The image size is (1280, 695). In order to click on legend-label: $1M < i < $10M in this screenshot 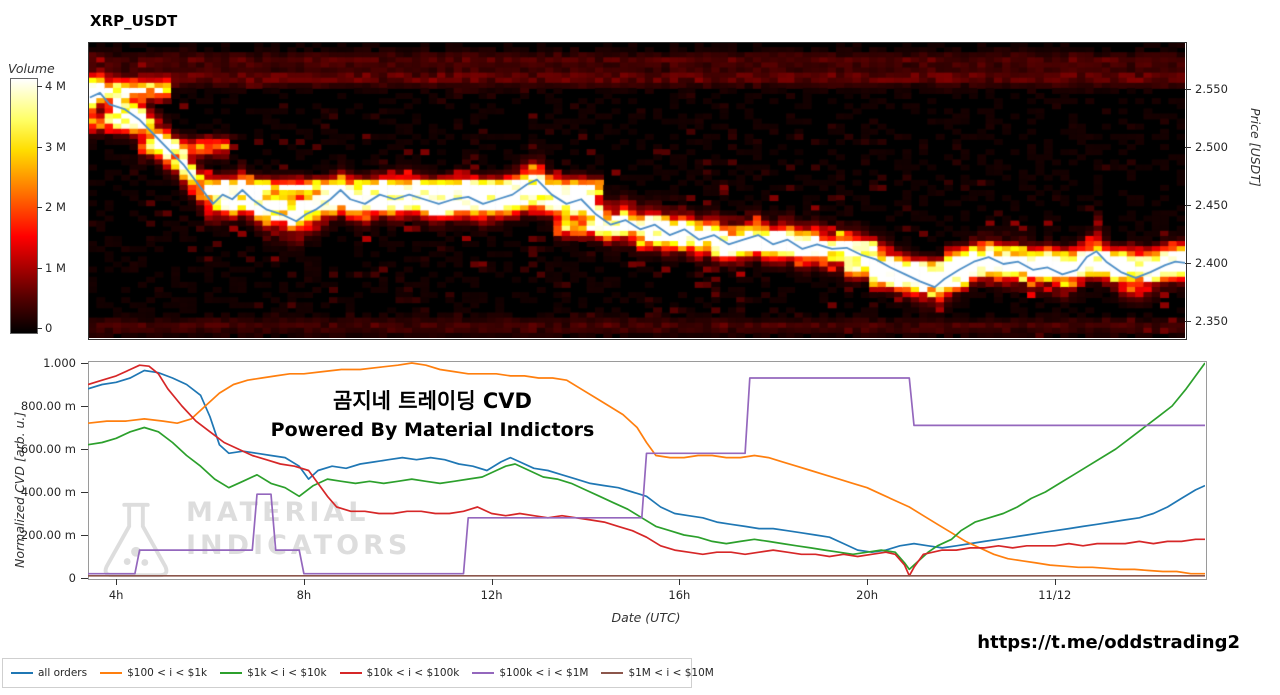, I will do `click(671, 673)`.